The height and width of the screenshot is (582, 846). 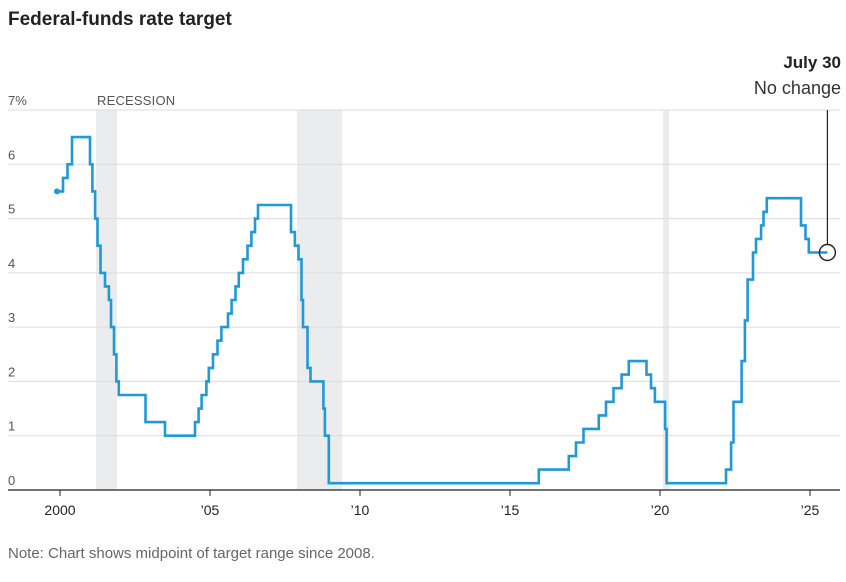 I want to click on annotation-date: July 30, so click(x=812, y=62).